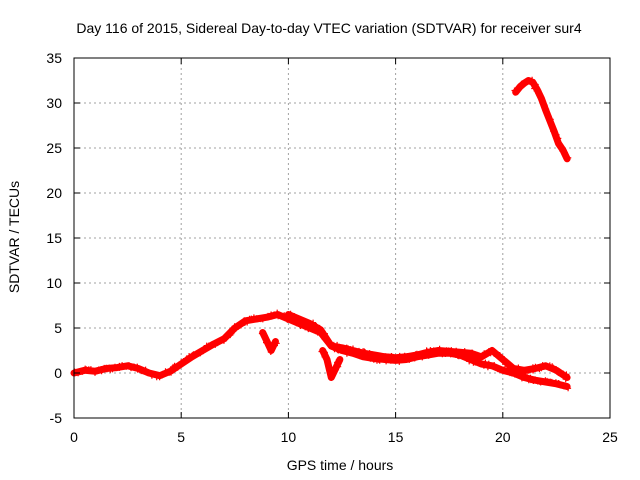 This screenshot has width=640, height=480. What do you see at coordinates (56, 418) in the screenshot?
I see `y-tick-label: -5` at bounding box center [56, 418].